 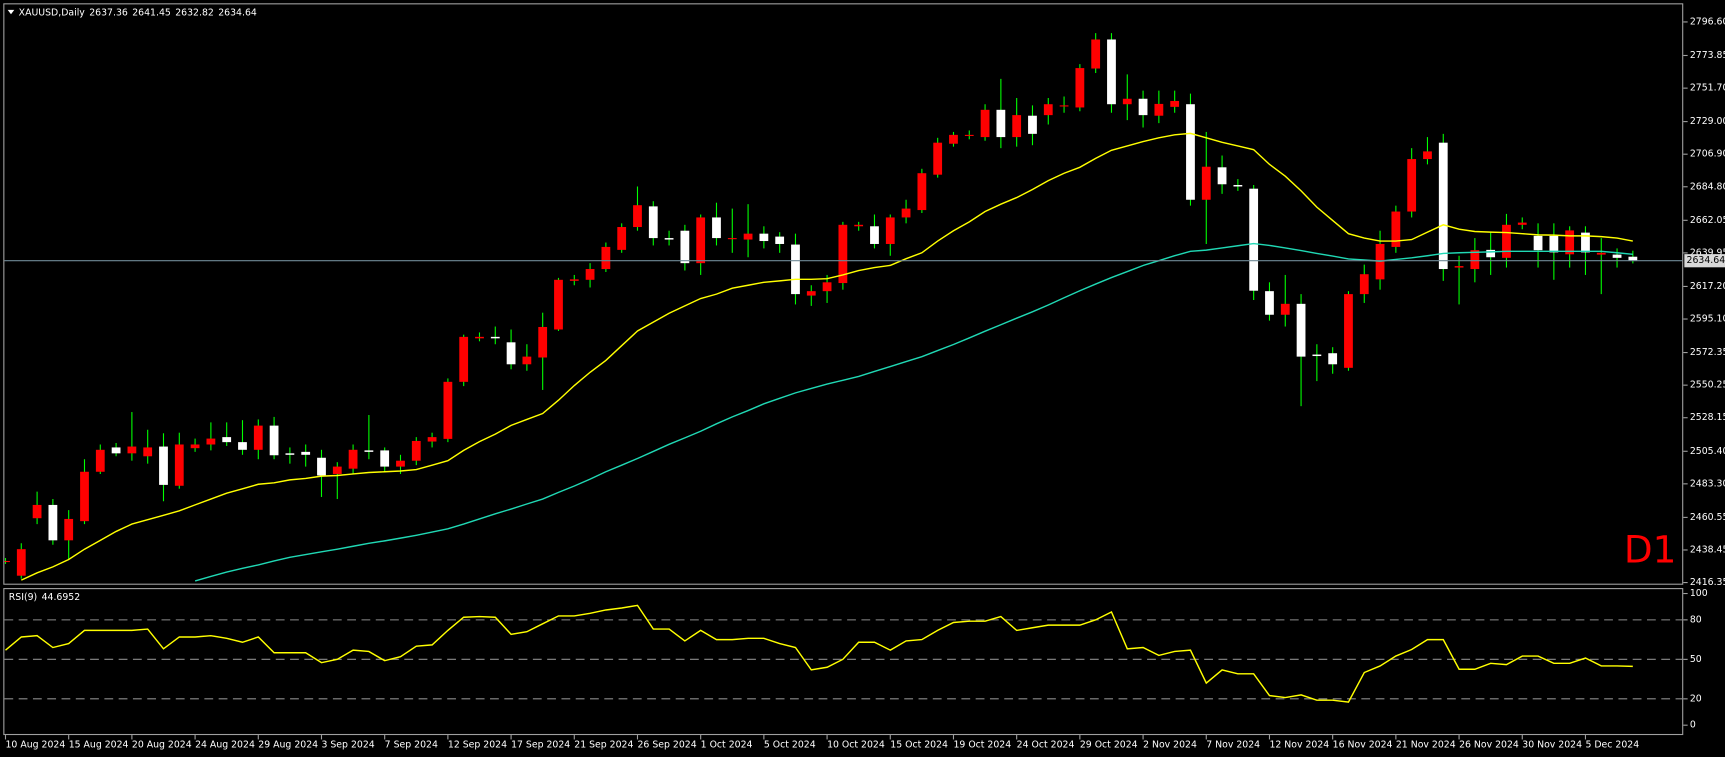 What do you see at coordinates (35, 744) in the screenshot?
I see `x-tick-label: 10 Aug 2024` at bounding box center [35, 744].